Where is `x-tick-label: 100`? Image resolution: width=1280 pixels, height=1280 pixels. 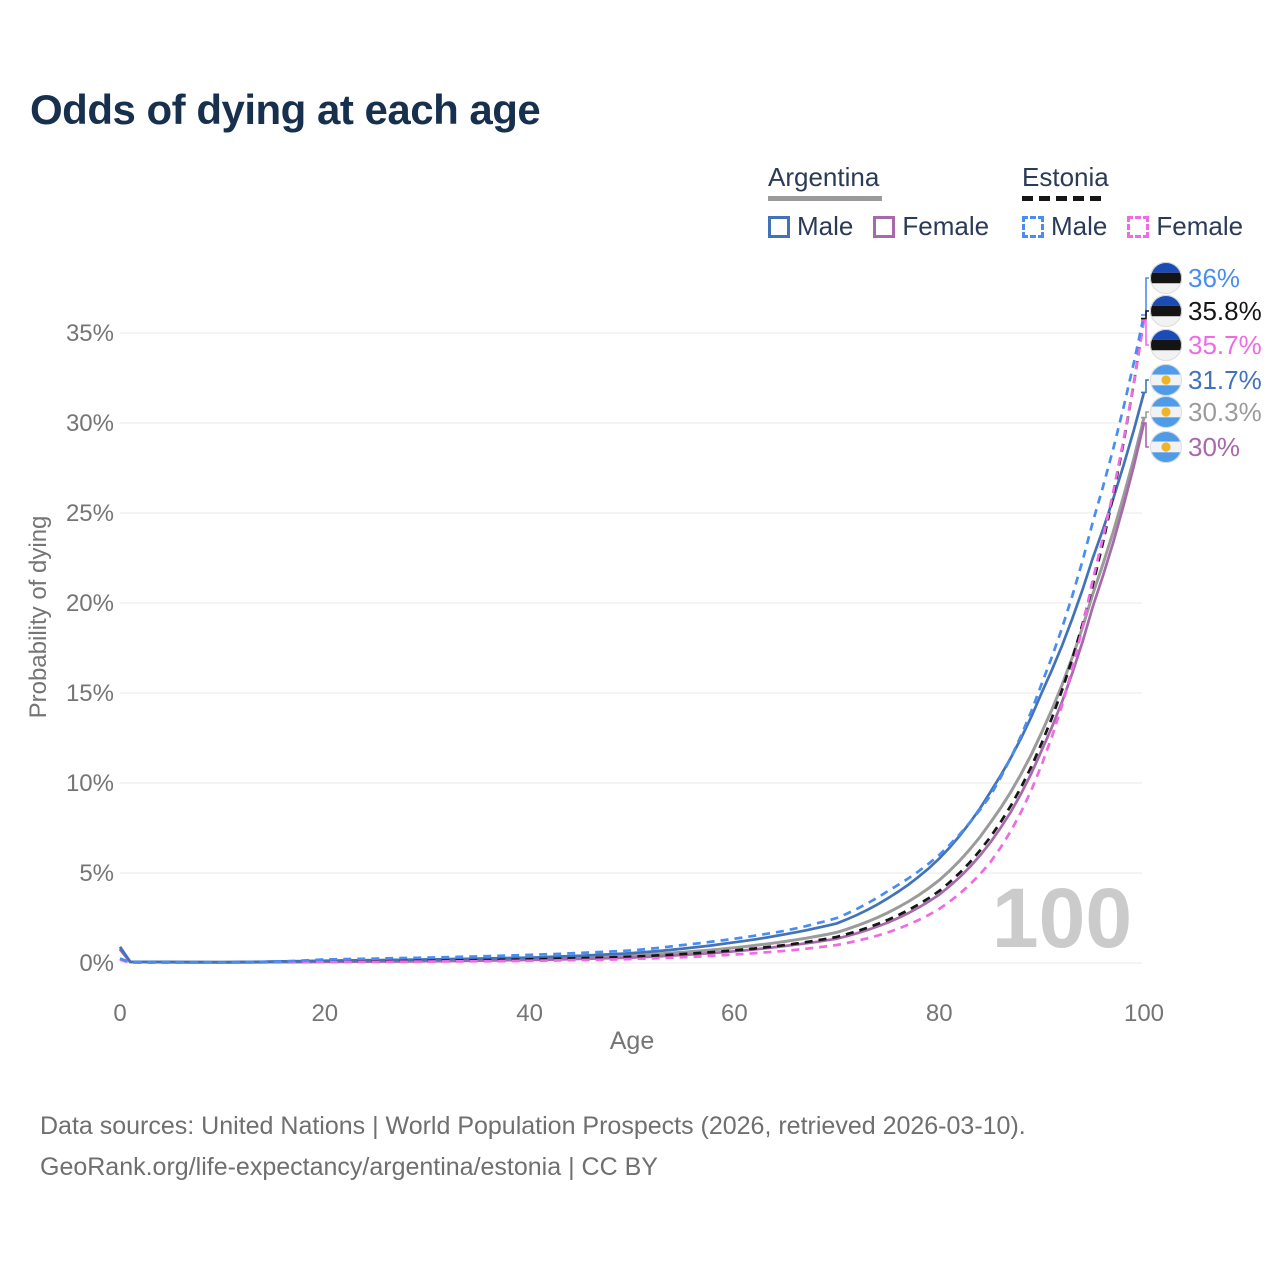 x-tick-label: 100 is located at coordinates (1144, 1013).